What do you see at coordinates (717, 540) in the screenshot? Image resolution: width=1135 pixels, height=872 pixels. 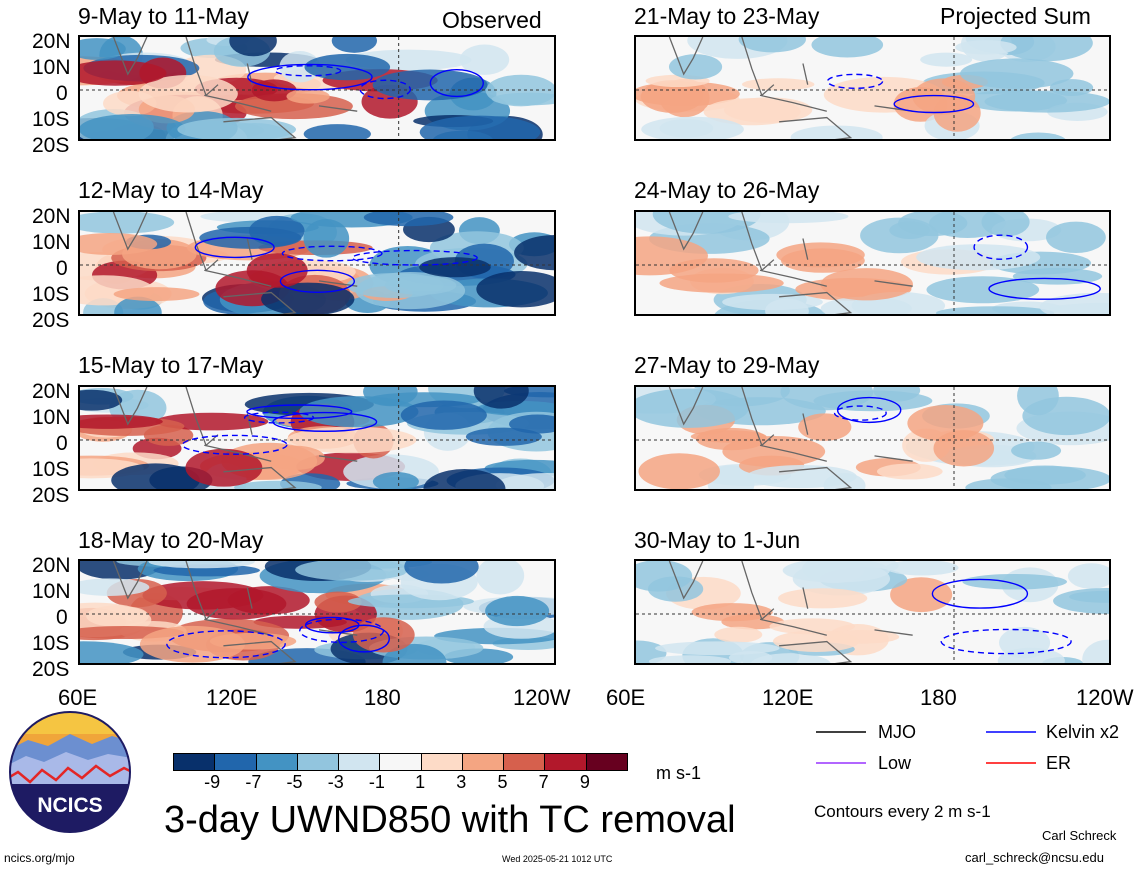 I see `panel-title-proj-4: 30-May to 1-Jun` at bounding box center [717, 540].